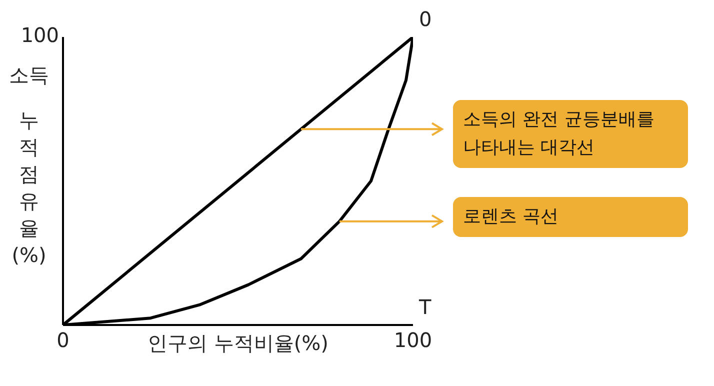  I want to click on text: 100, so click(39, 35).